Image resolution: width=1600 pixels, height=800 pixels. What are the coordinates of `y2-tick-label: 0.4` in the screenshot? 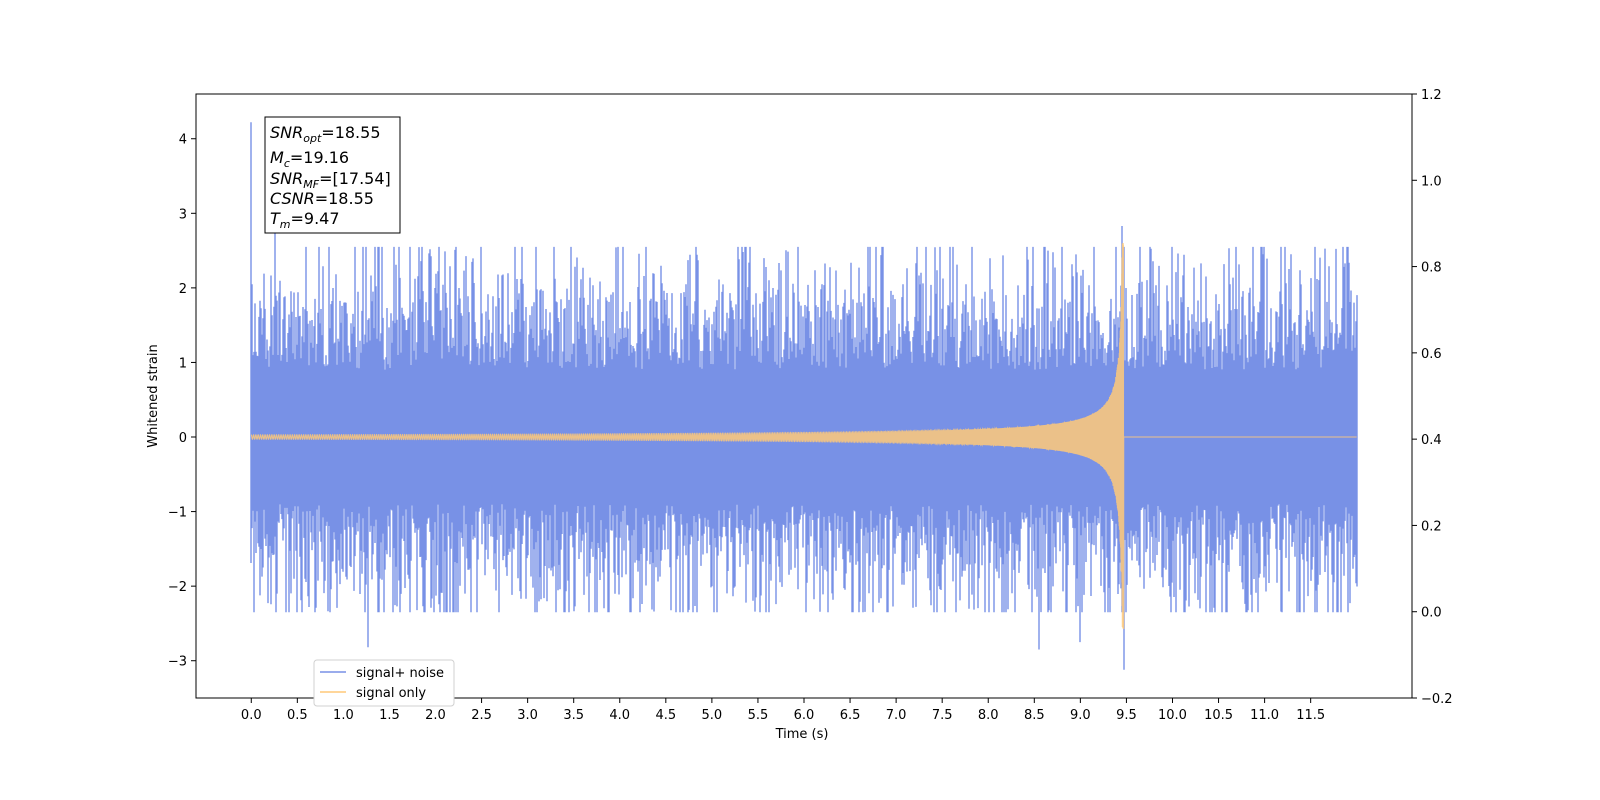 It's located at (1431, 440).